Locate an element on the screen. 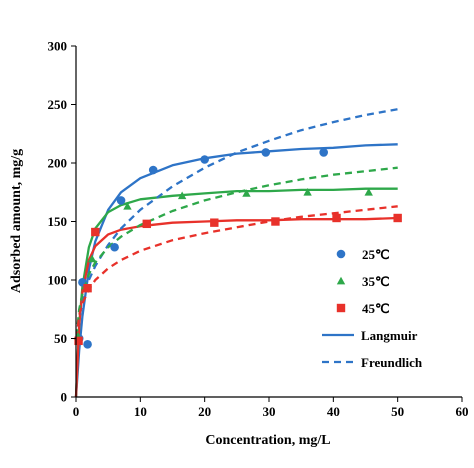  y-tick-label: 200 is located at coordinates (58, 163).